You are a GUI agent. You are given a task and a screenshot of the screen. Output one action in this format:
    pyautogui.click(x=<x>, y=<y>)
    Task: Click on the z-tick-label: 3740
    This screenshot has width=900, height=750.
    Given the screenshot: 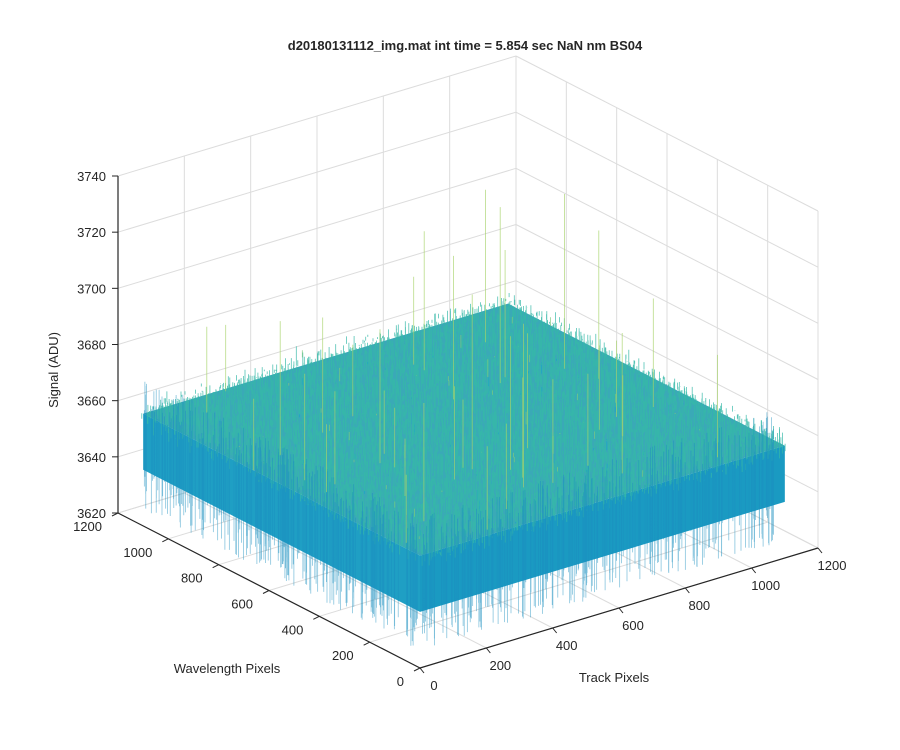 What is the action you would take?
    pyautogui.click(x=91, y=176)
    